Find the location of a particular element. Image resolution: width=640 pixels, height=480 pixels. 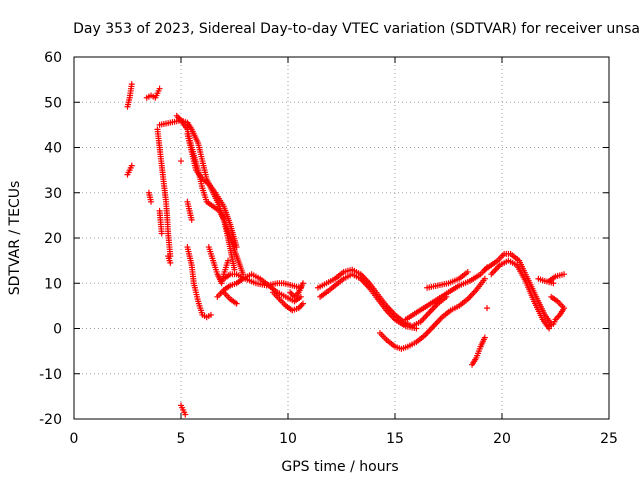

series-arc-aa is located at coordinates (487, 308).